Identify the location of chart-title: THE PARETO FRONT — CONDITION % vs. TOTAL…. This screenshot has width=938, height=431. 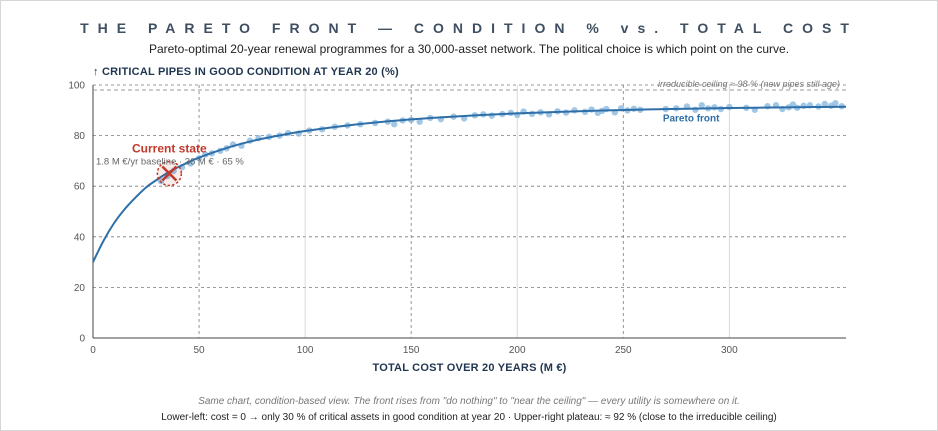
(469, 28).